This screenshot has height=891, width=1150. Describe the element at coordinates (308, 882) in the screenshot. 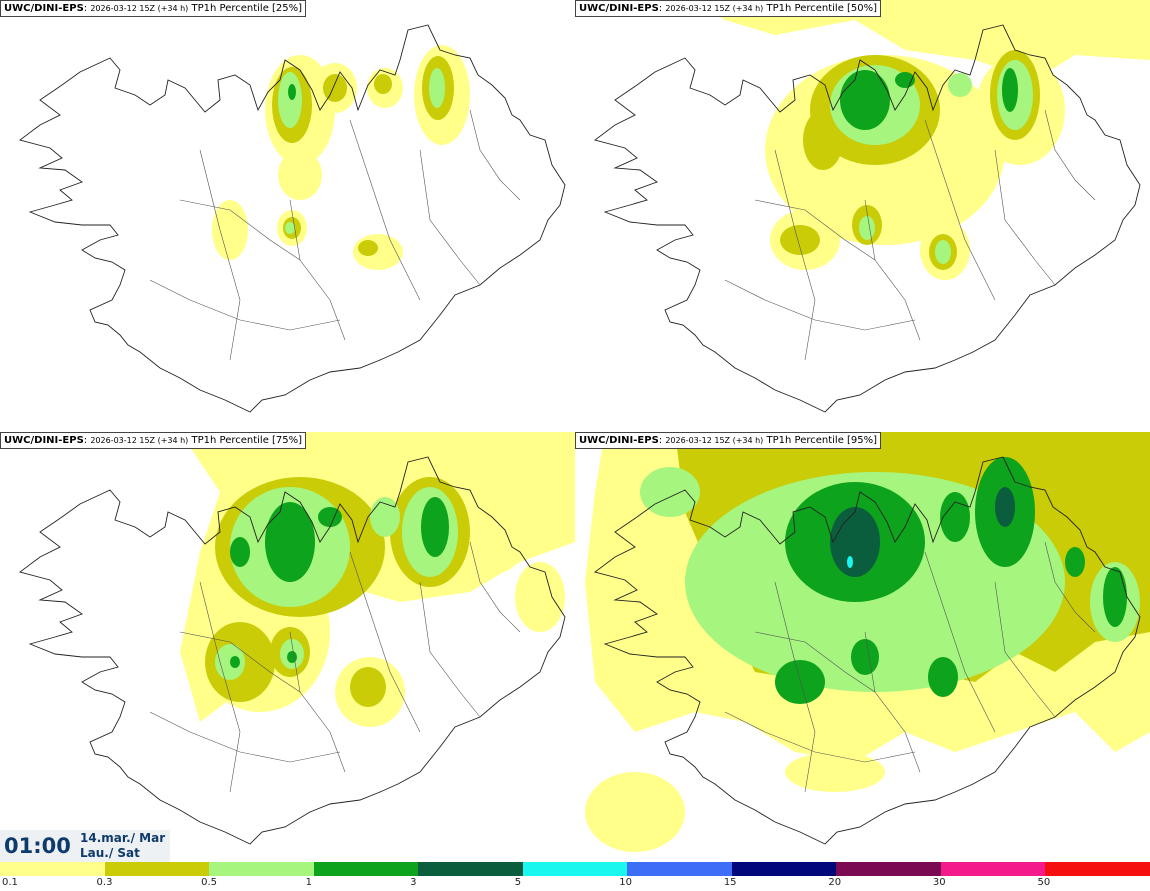

I see `colorbar-tick-label: 1` at that location.